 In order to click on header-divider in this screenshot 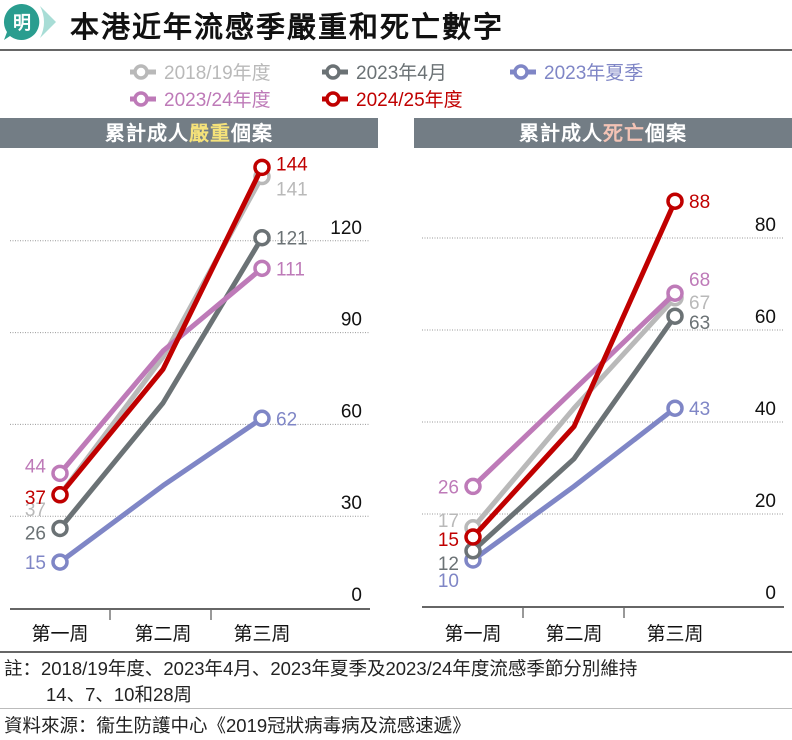, I will do `click(396, 50)`.